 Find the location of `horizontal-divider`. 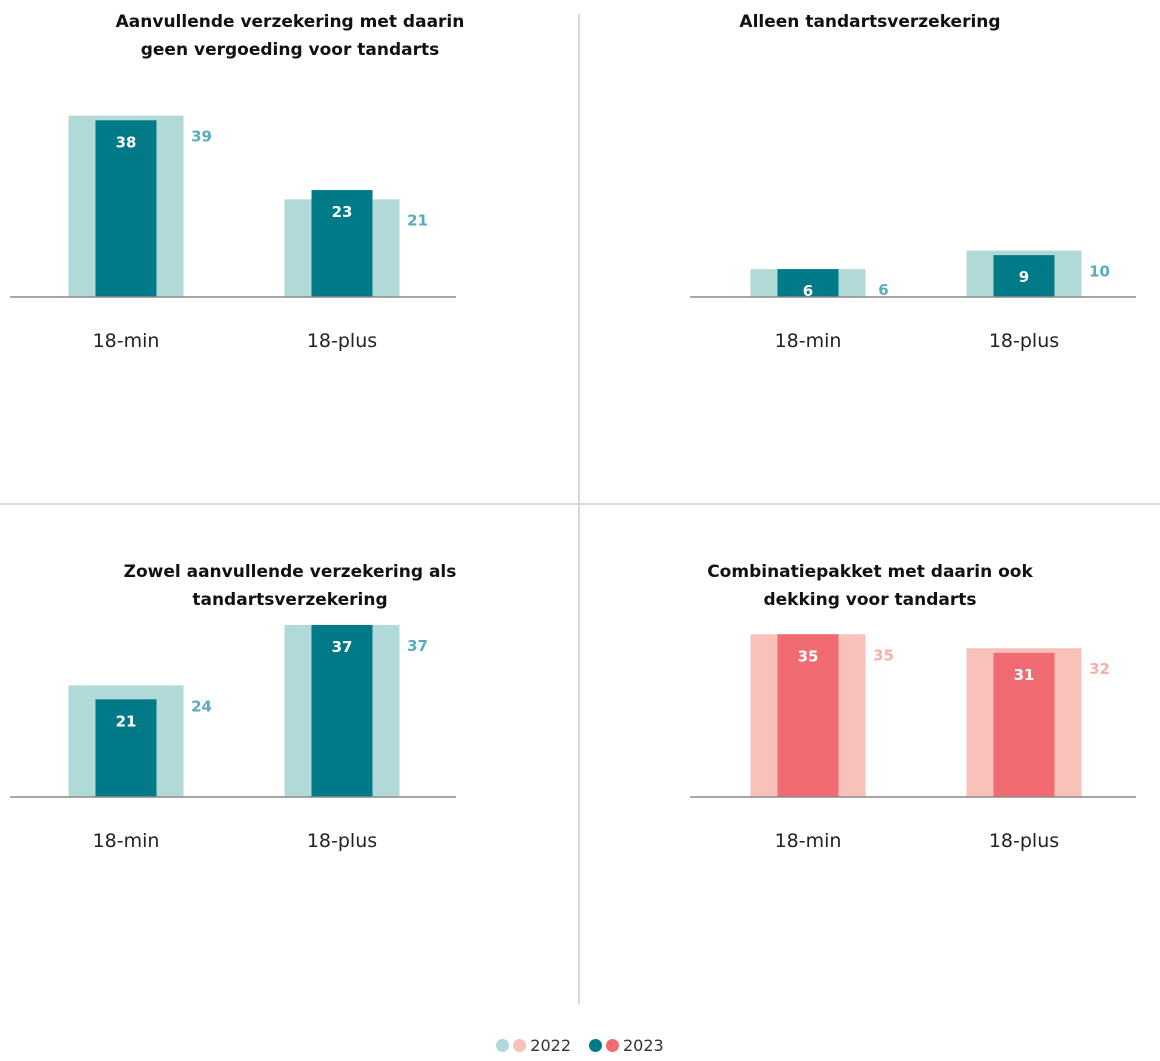

horizontal-divider is located at coordinates (580, 504).